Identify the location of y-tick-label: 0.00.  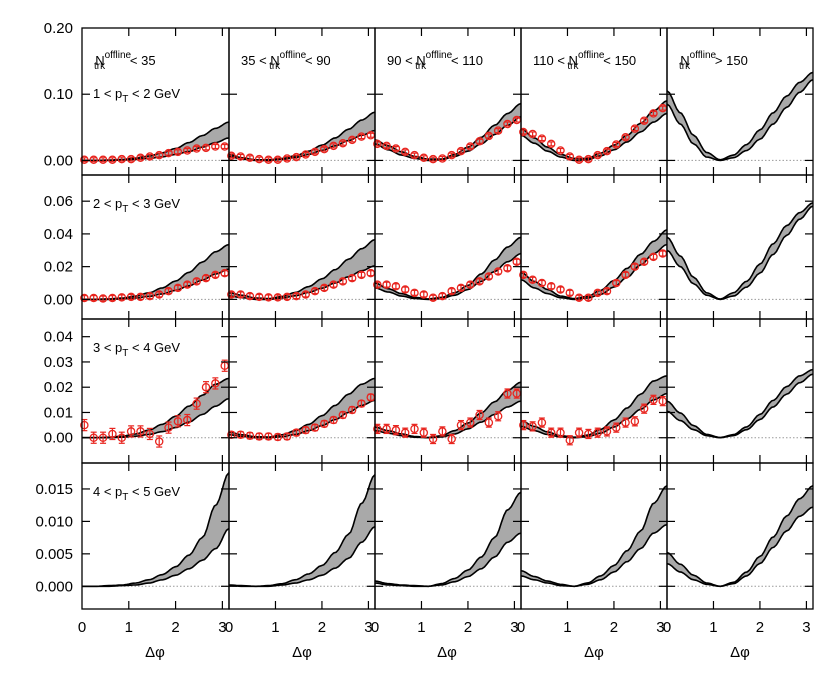
(58, 160).